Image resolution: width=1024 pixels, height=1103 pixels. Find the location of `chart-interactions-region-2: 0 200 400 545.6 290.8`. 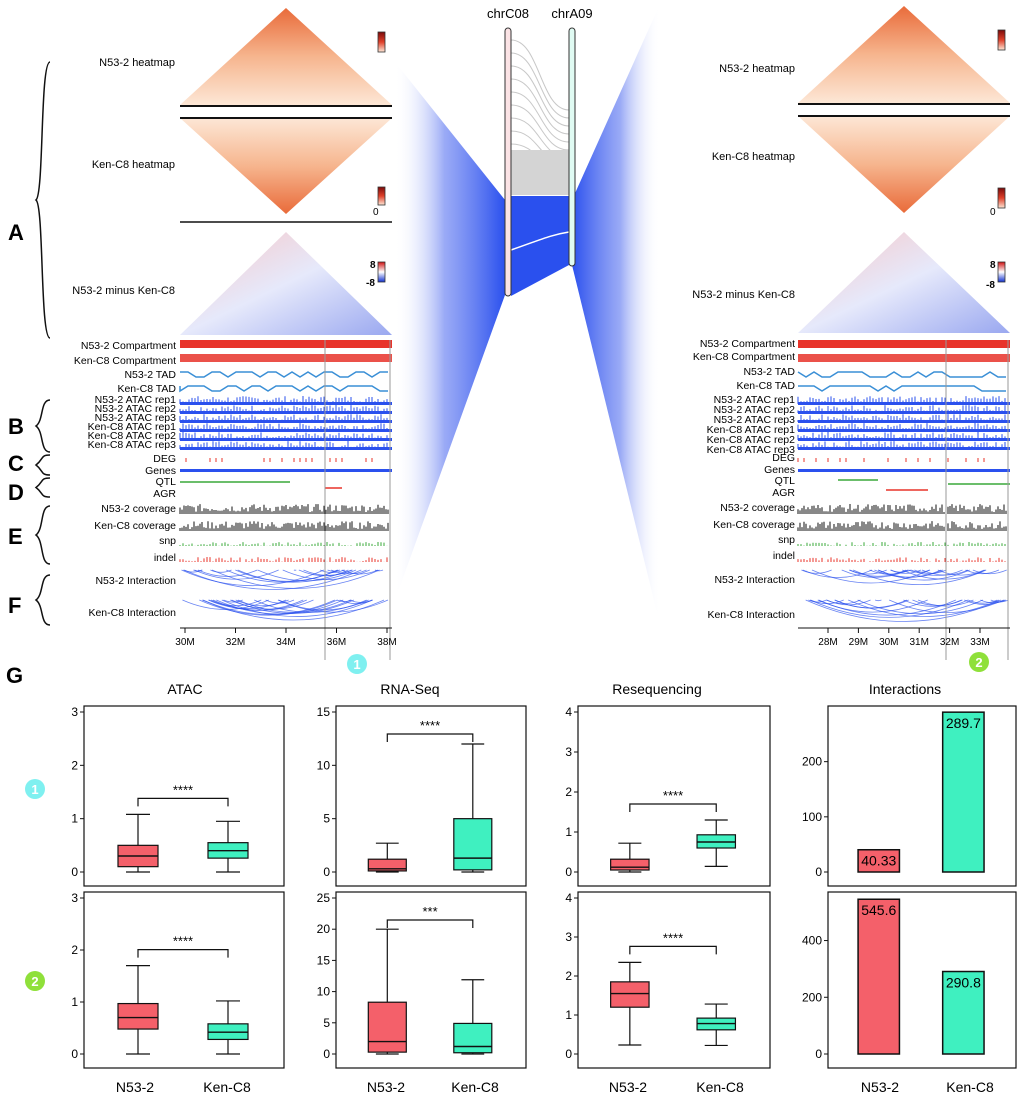

chart-interactions-region-2: 0 200 400 545.6 290.8 is located at coordinates (909, 980).